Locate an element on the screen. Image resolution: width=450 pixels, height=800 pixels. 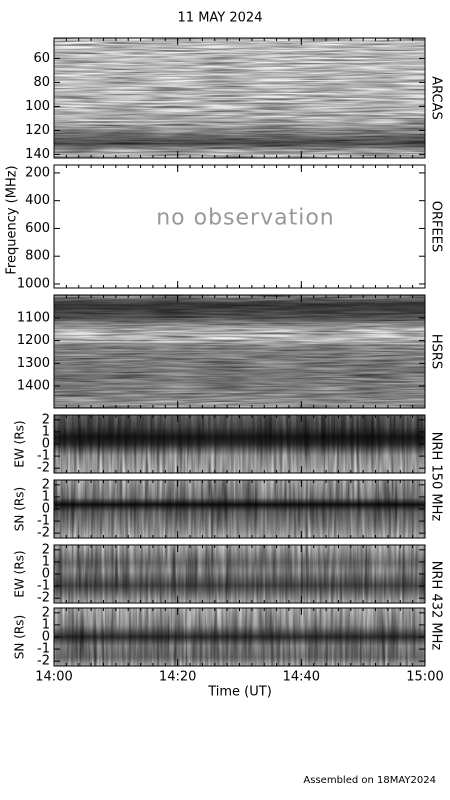
y-tick-label: 800 is located at coordinates (37, 256).